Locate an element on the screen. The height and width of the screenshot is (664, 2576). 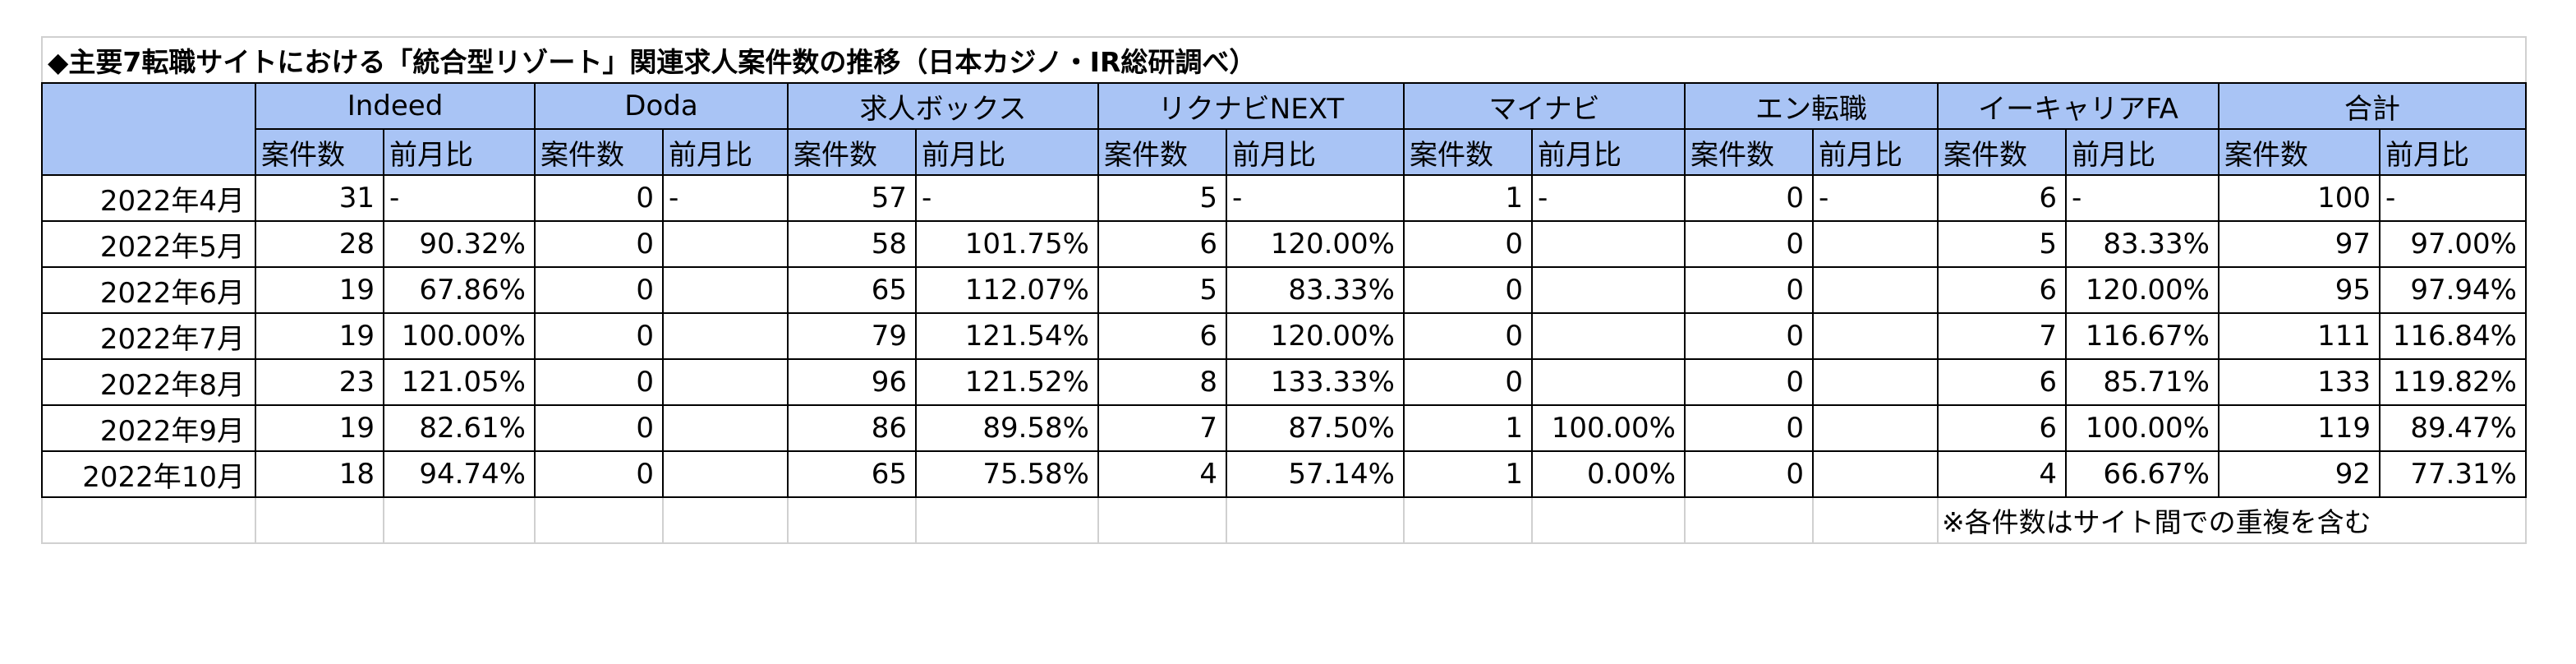
ratio-cell: 66.67% is located at coordinates (2142, 474).